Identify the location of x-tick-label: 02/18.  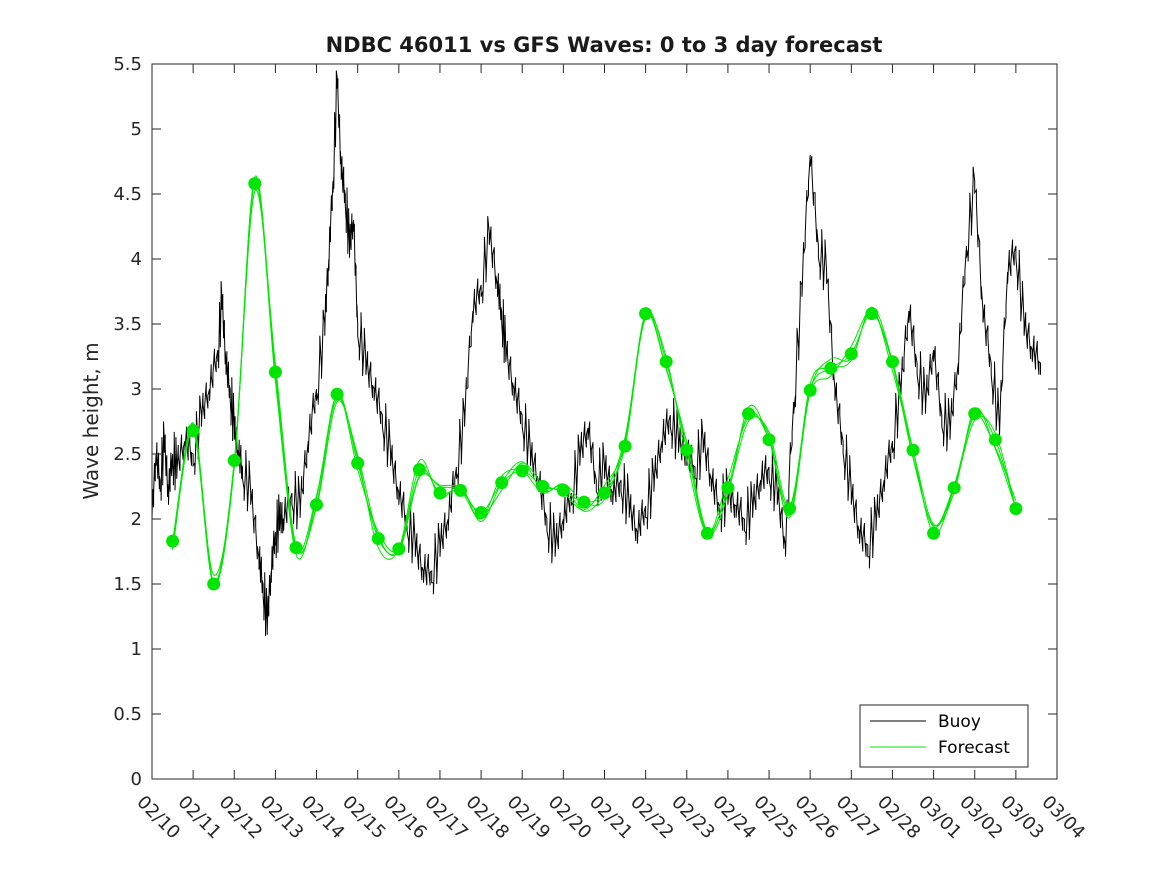
(488, 818).